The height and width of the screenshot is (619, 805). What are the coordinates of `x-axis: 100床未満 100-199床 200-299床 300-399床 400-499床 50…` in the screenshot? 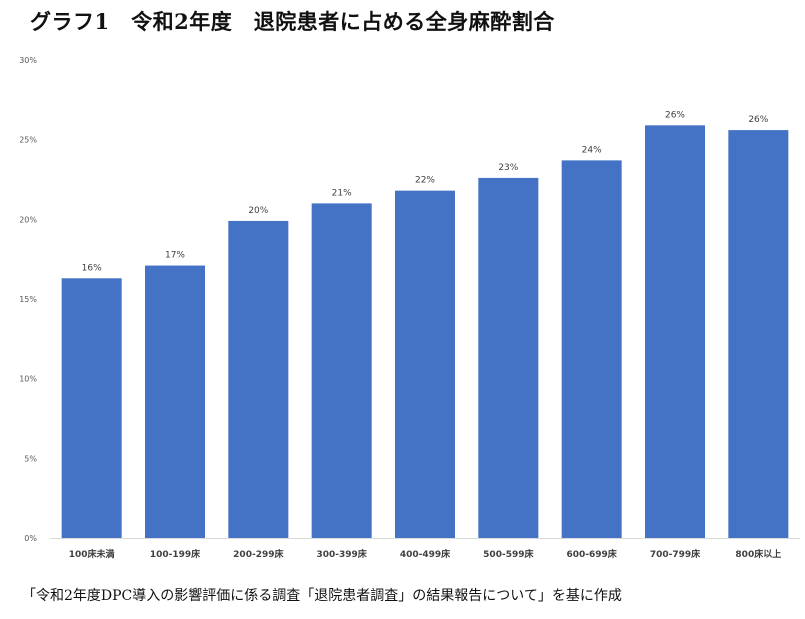 It's located at (425, 549).